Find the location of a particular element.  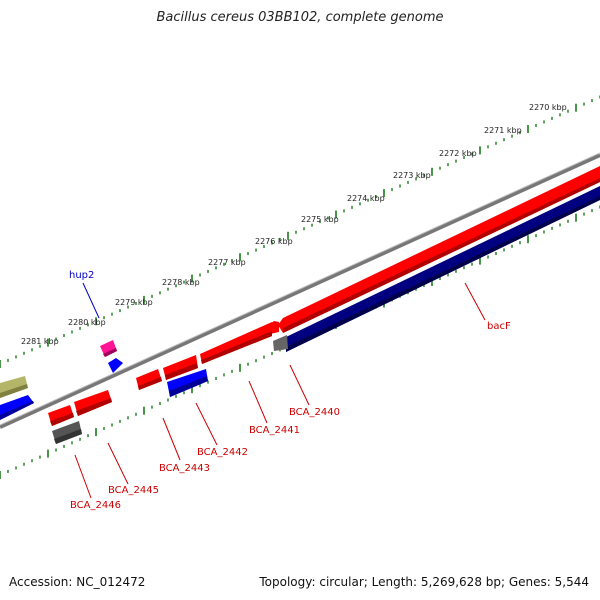

scale-label: 2277 kbp is located at coordinates (227, 262).